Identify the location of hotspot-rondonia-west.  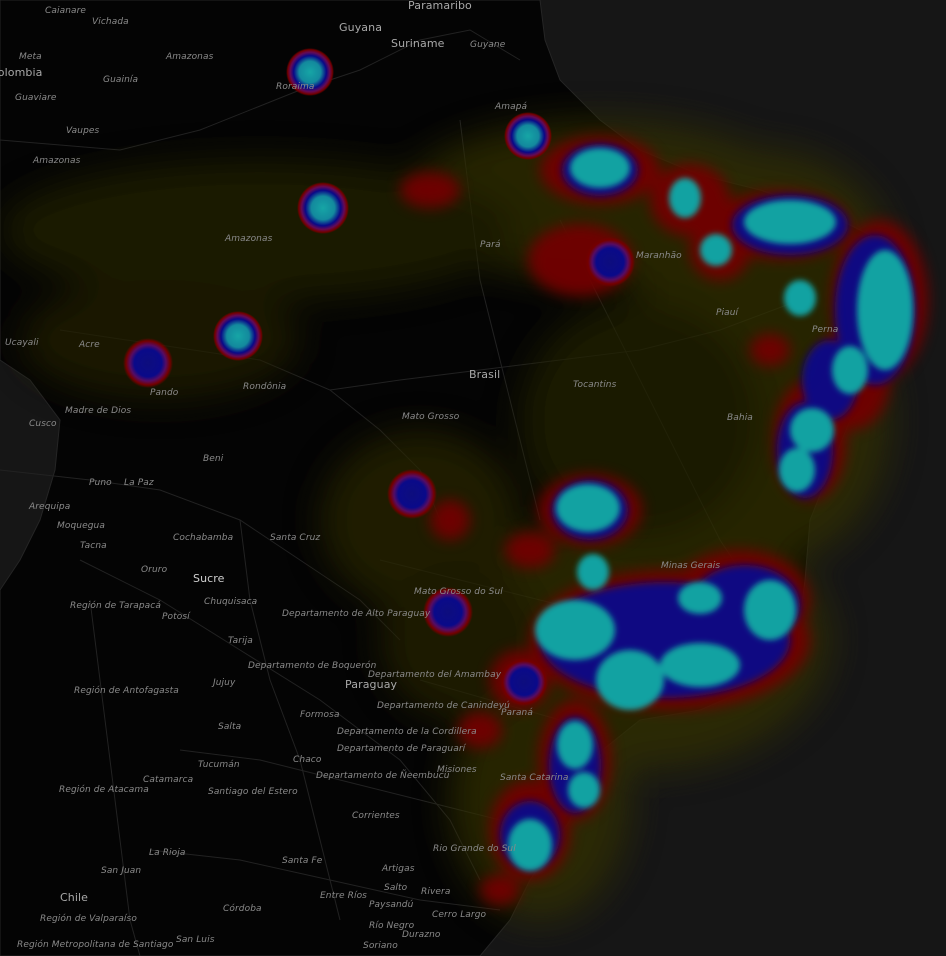
(238, 336).